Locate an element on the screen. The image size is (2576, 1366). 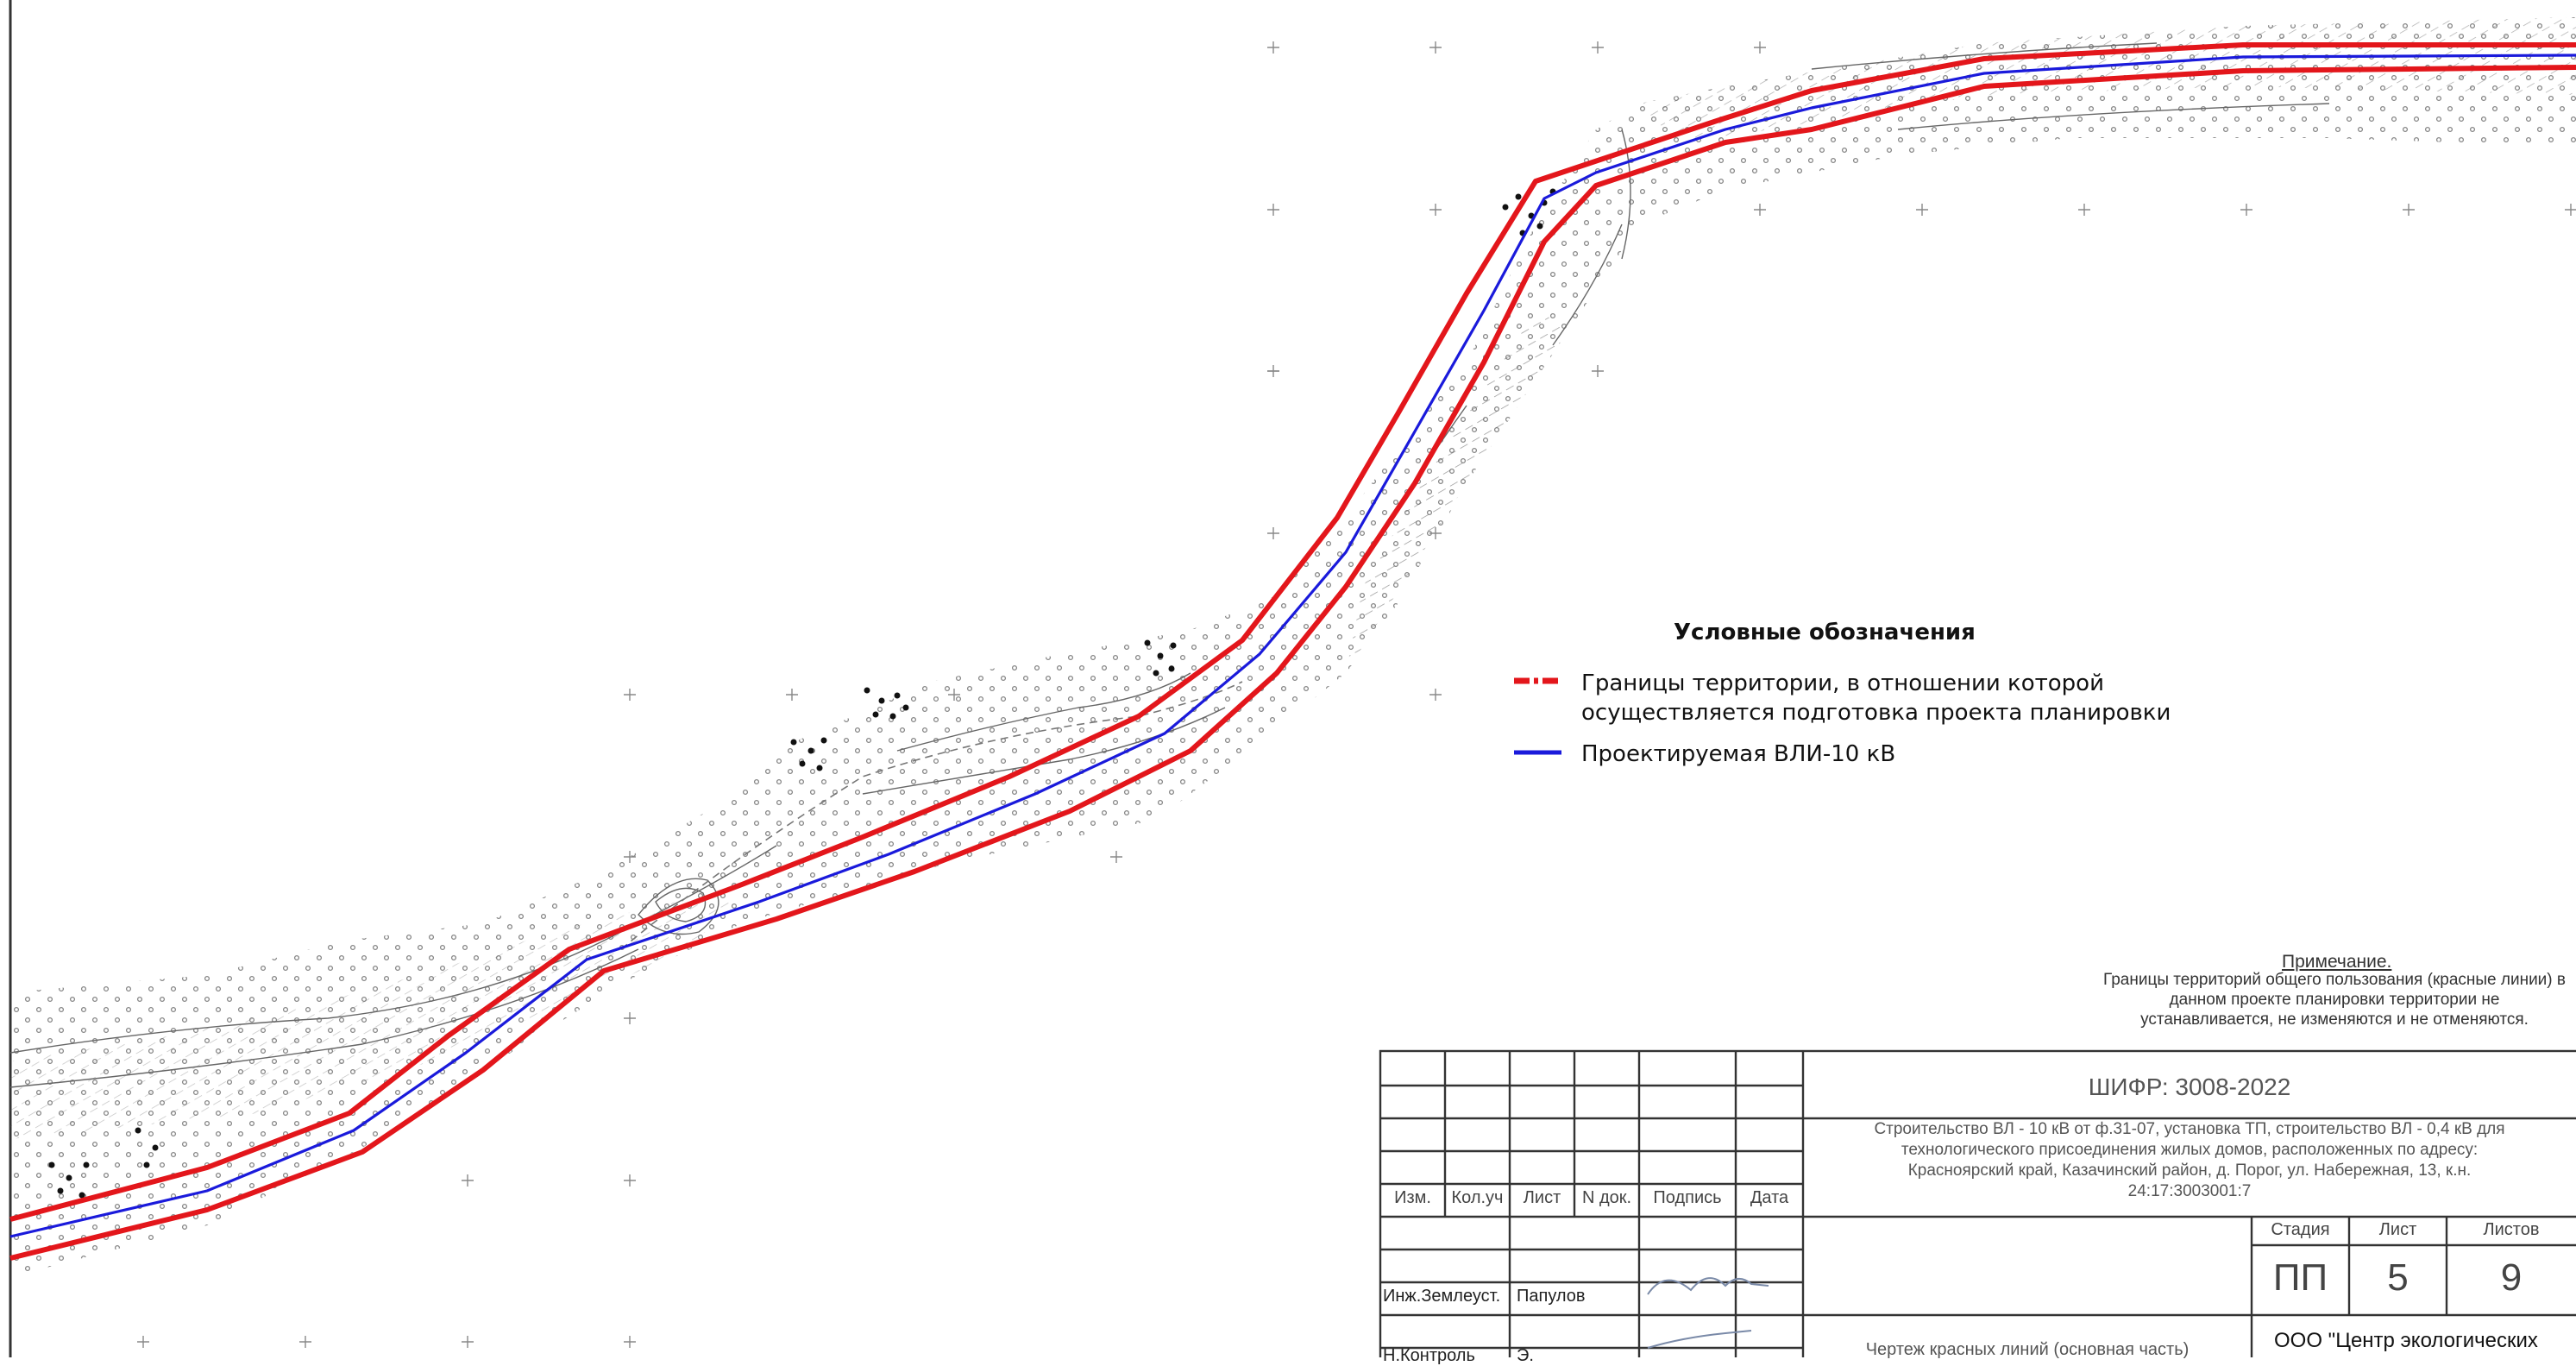
title-block-frame is located at coordinates (1977, 1203).